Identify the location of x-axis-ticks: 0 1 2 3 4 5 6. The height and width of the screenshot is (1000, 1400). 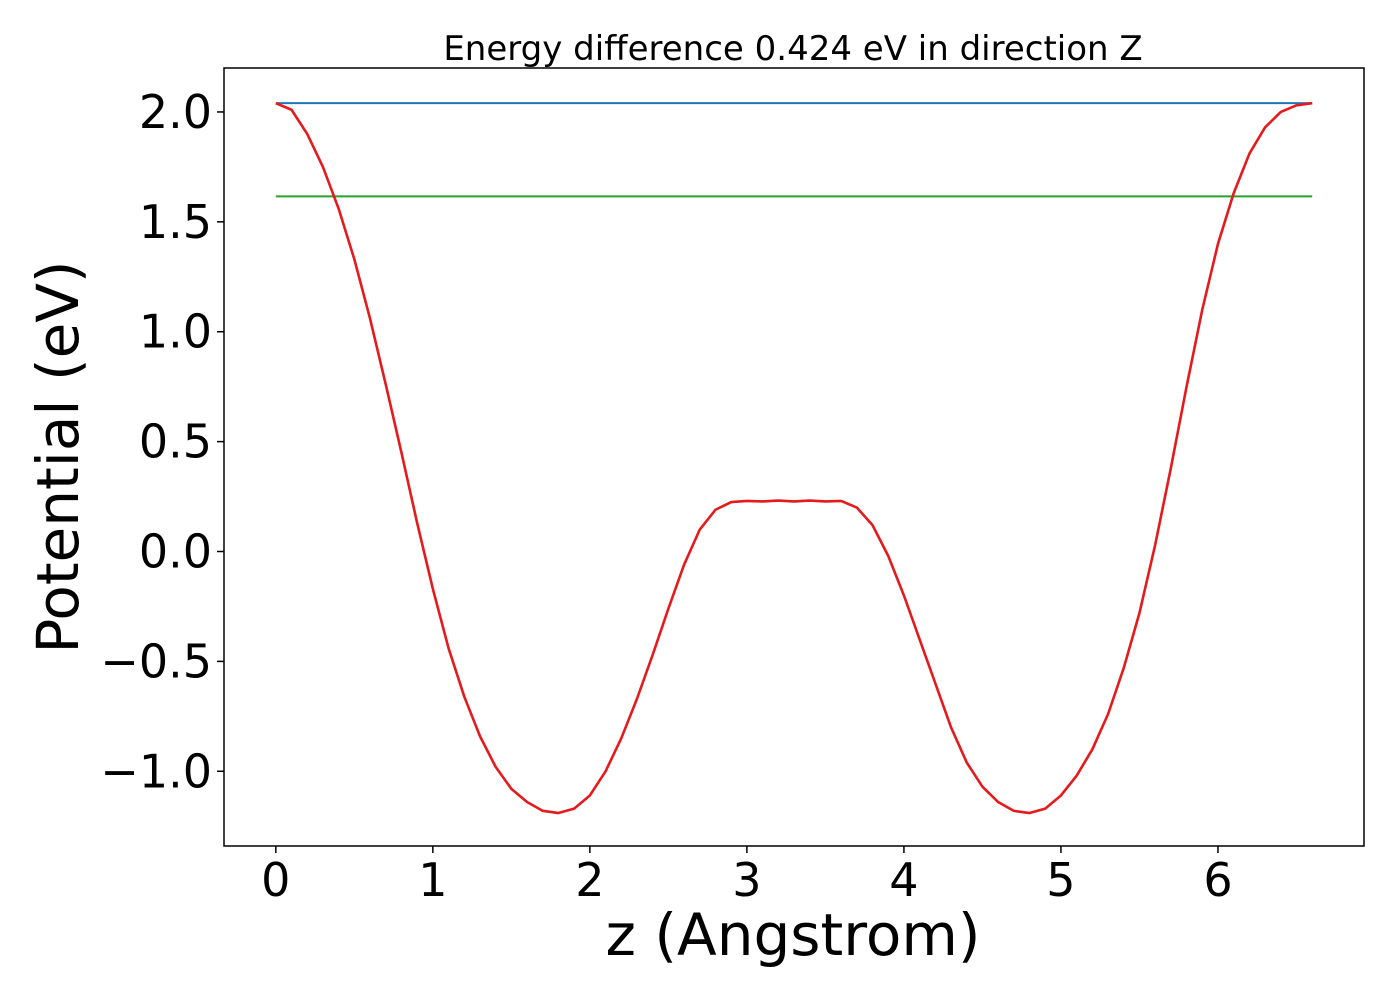
(747, 876).